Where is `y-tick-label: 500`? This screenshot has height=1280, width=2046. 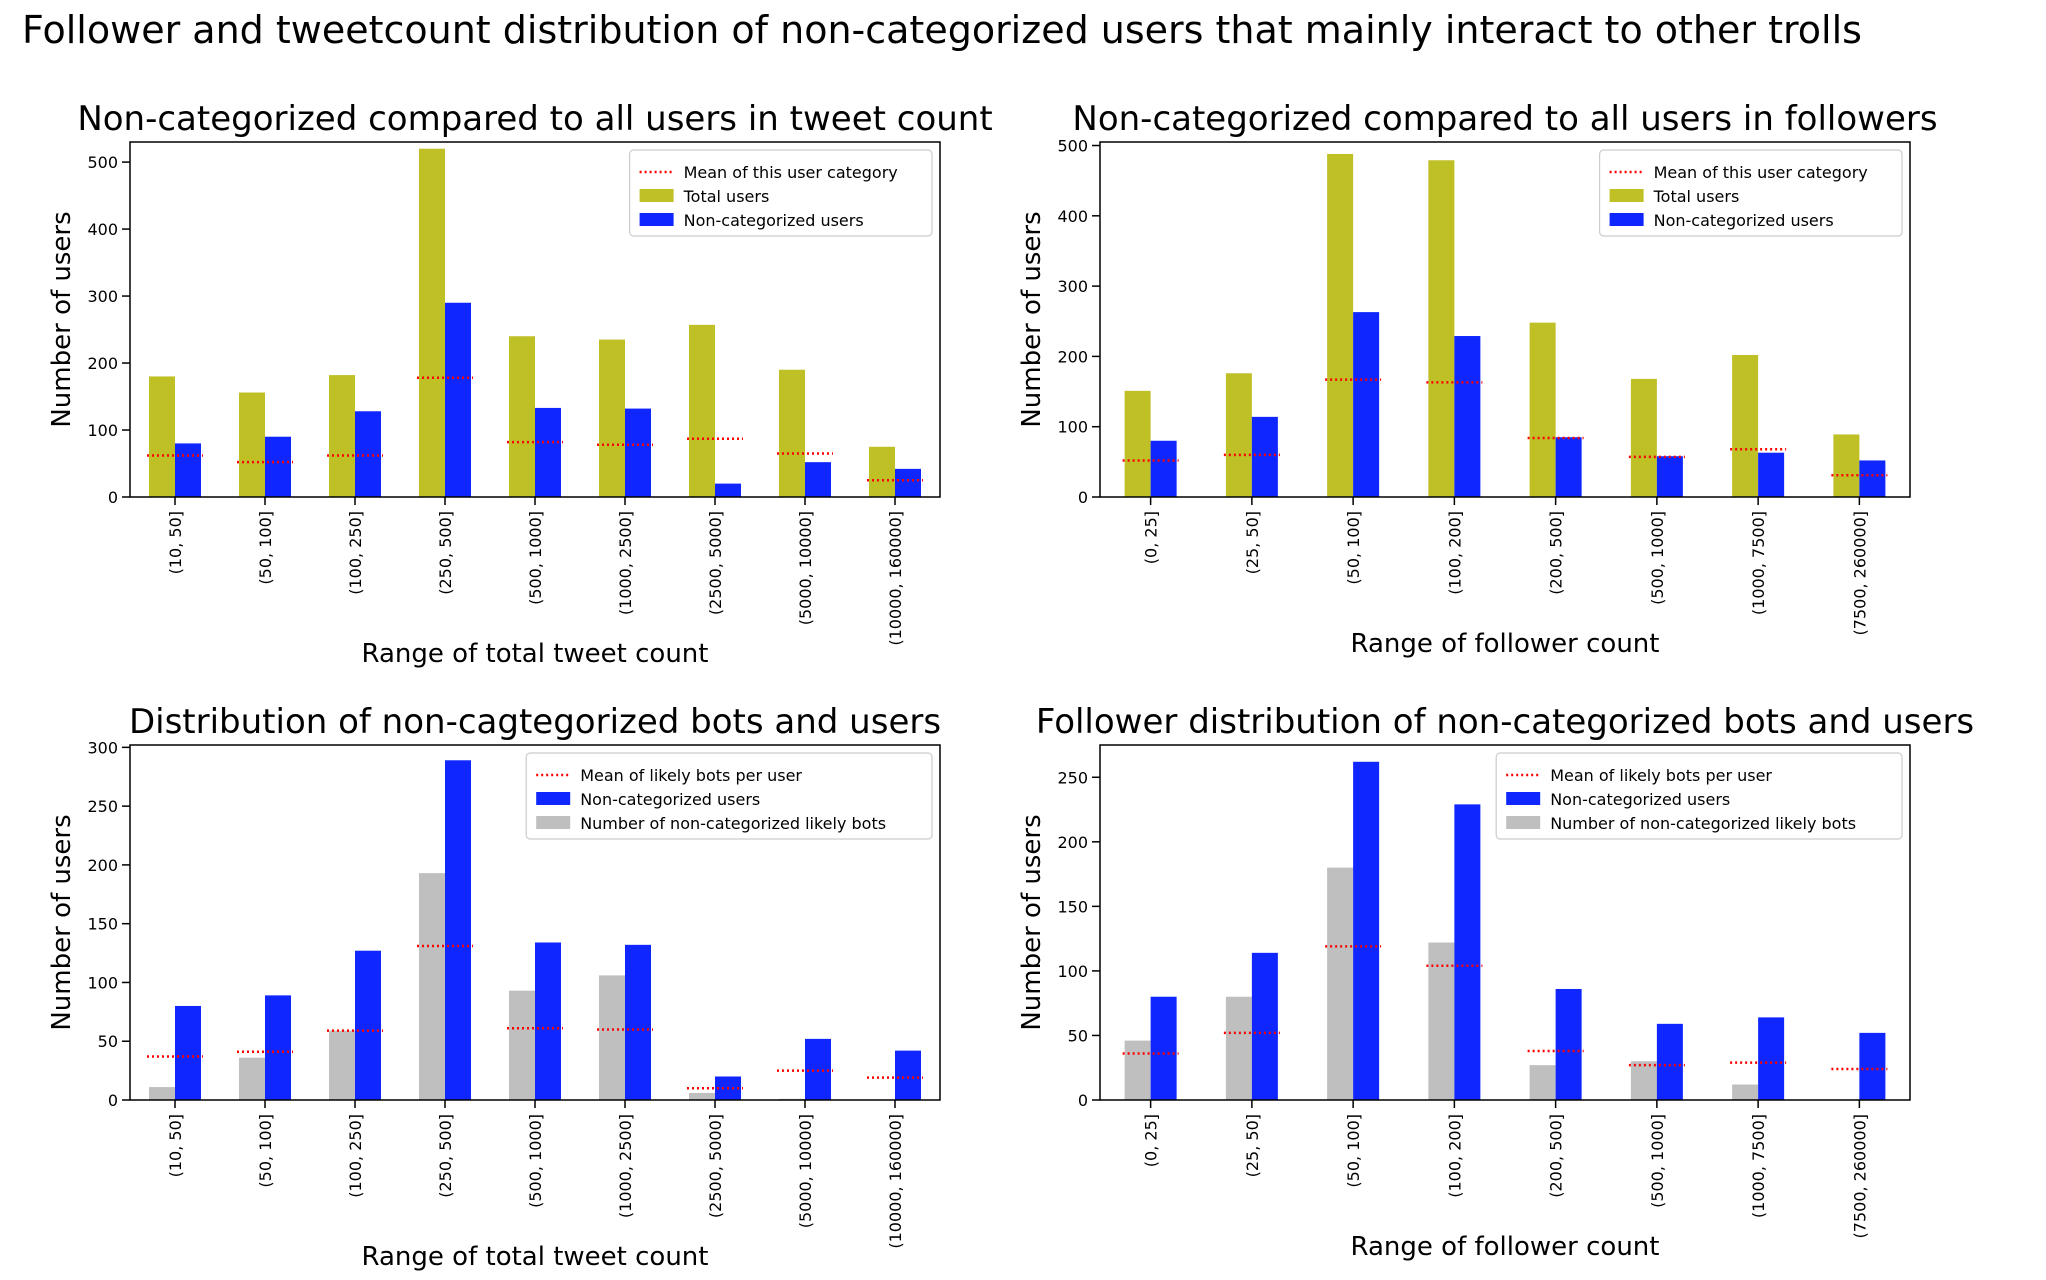 y-tick-label: 500 is located at coordinates (1072, 146).